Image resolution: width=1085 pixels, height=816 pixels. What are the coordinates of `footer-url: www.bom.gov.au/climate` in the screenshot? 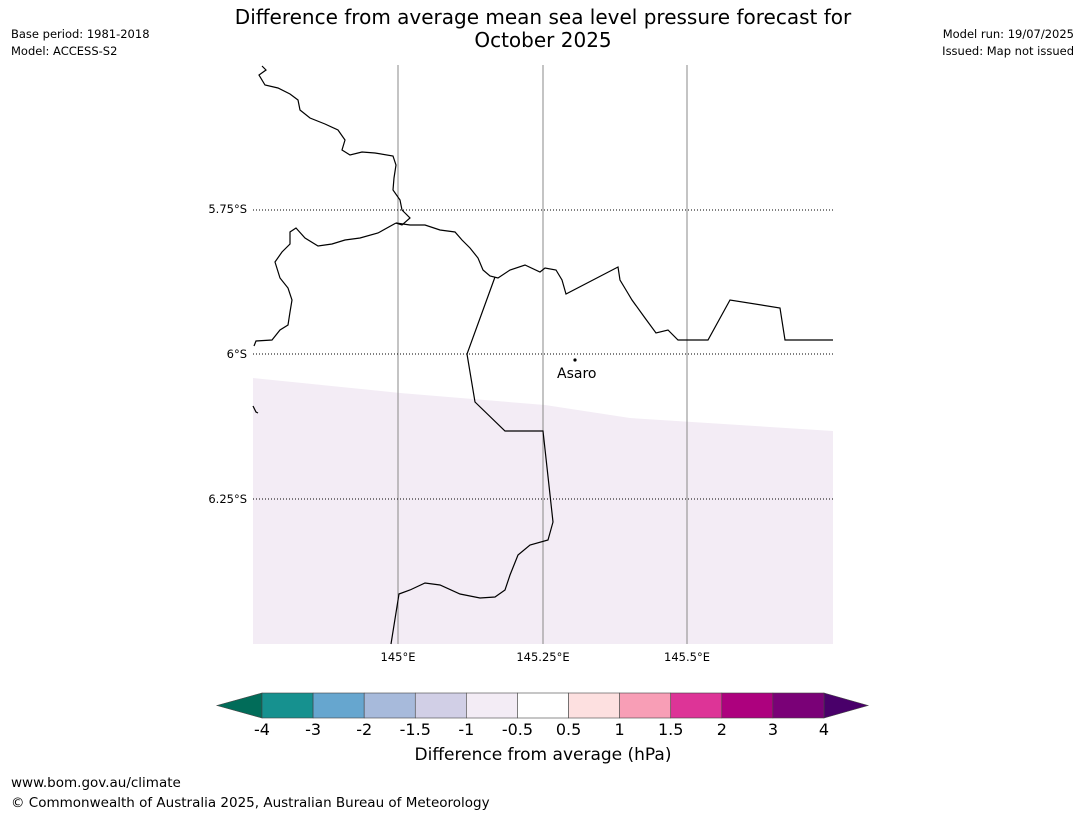 It's located at (96, 783).